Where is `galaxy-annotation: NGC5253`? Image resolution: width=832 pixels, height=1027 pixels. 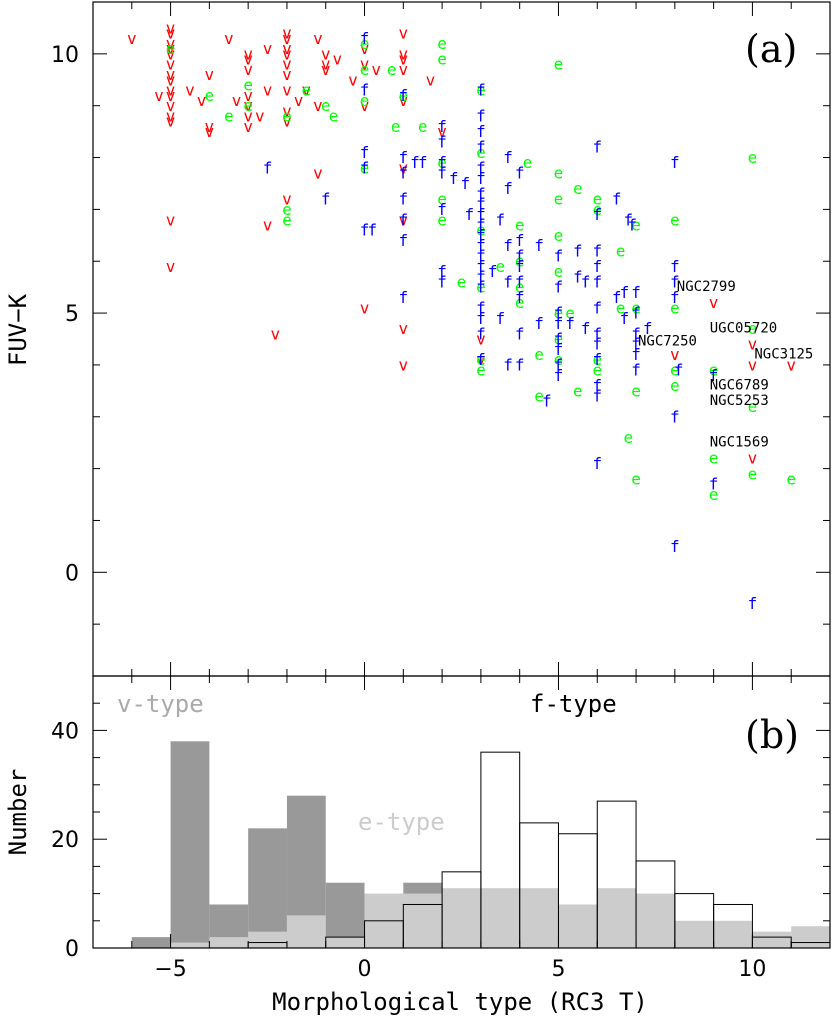
galaxy-annotation: NGC5253 is located at coordinates (739, 401).